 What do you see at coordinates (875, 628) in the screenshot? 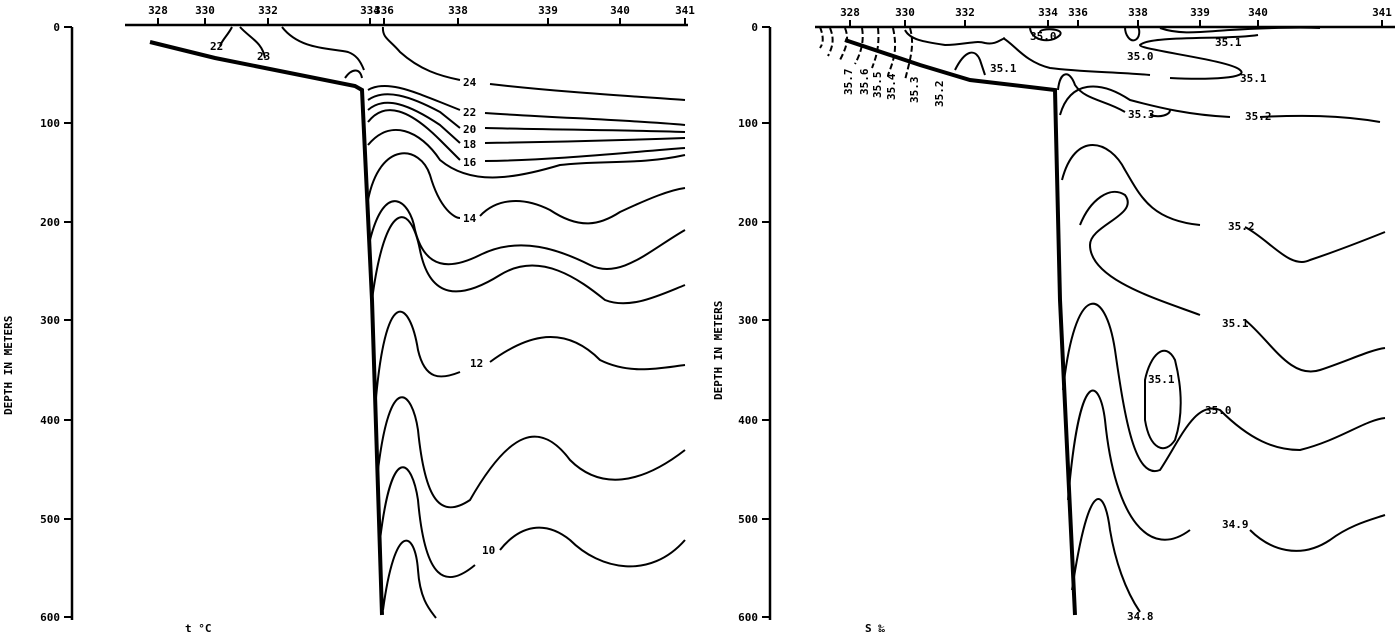
I see `variable-label: S ‰` at bounding box center [875, 628].